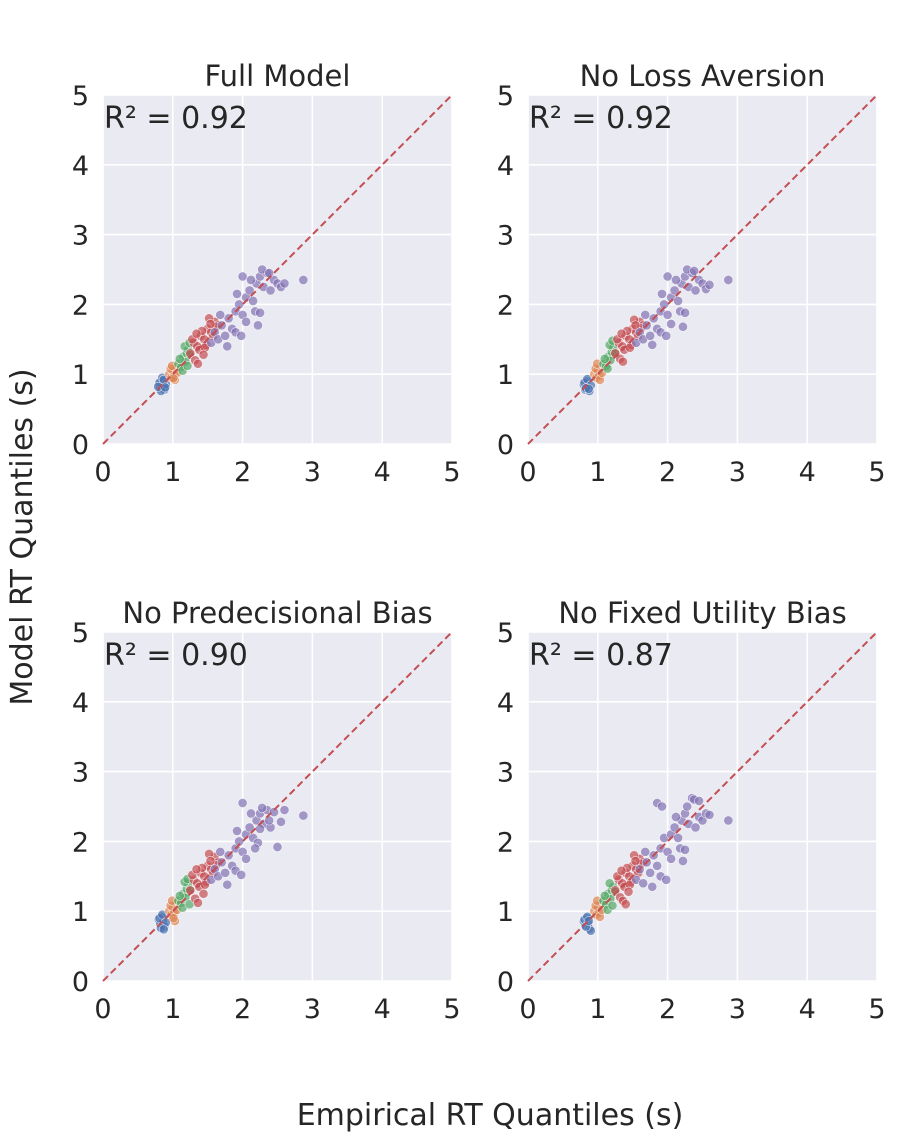  Describe the element at coordinates (231, 866) in the screenshot. I see `scatter-points` at that location.